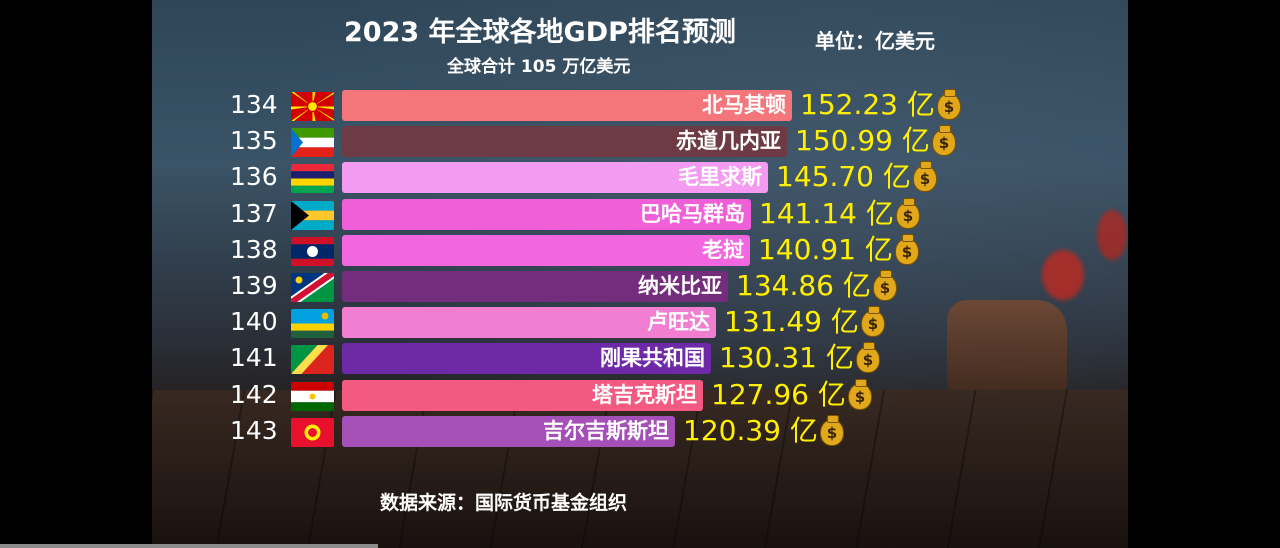 This screenshot has width=1280, height=548. I want to click on category-label: 纳米比亚, so click(680, 286).